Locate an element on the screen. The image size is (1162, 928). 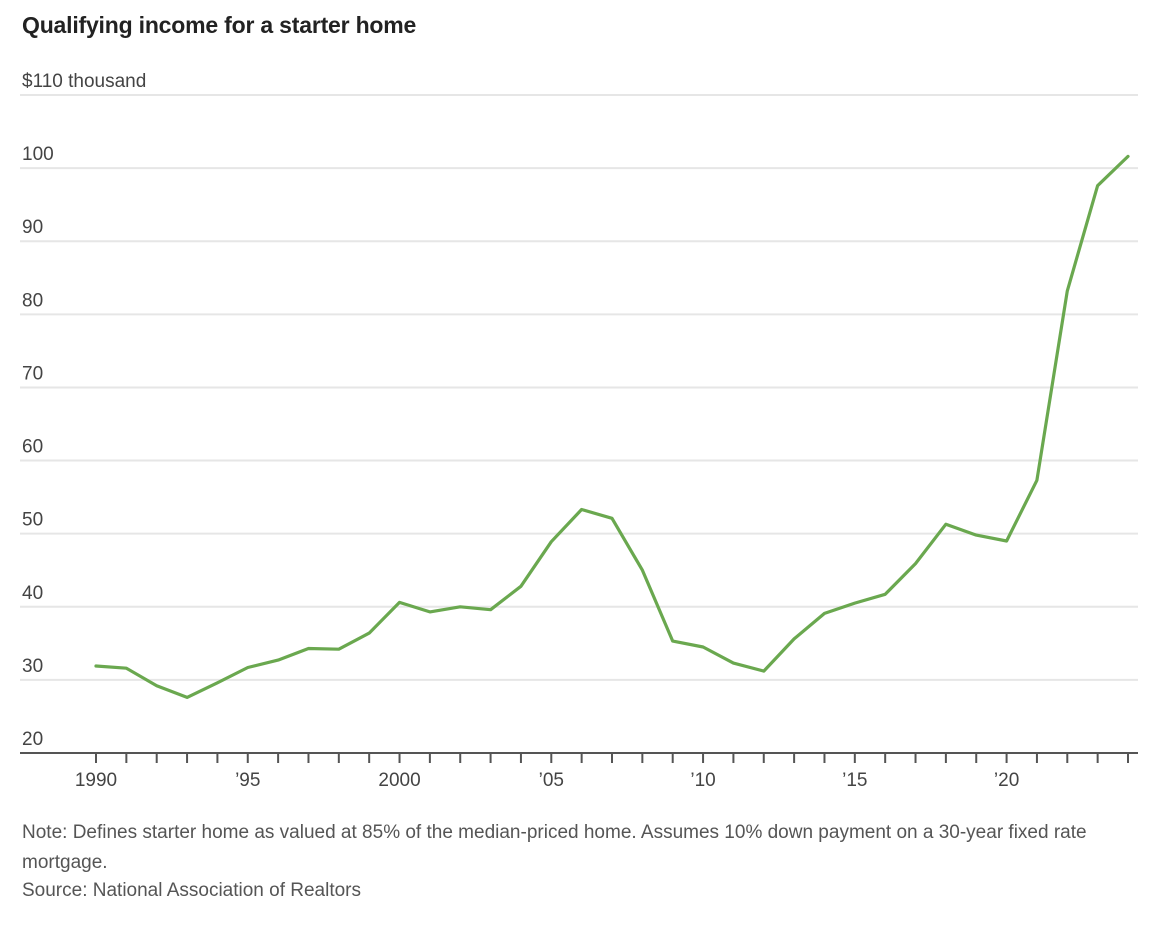
y-tick-label-60: 60 is located at coordinates (32, 447).